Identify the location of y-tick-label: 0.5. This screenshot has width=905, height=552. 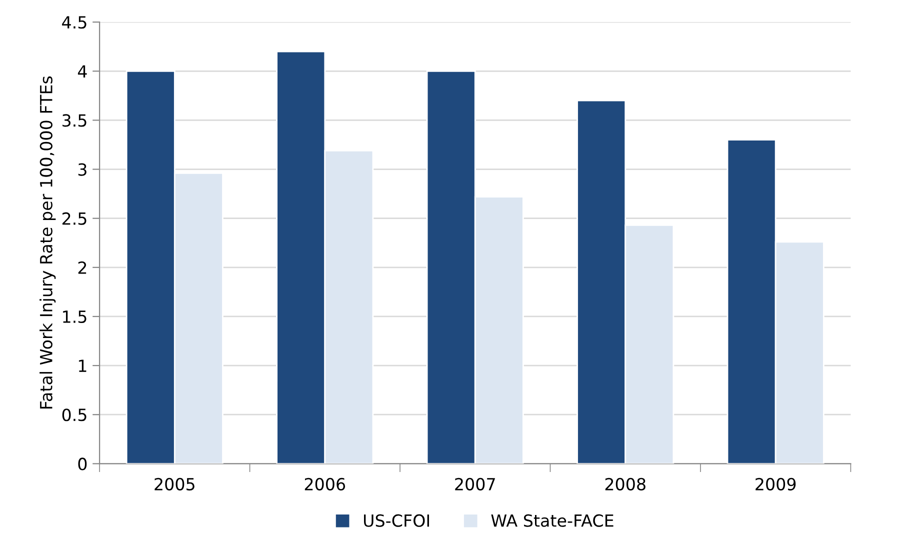
(74, 415).